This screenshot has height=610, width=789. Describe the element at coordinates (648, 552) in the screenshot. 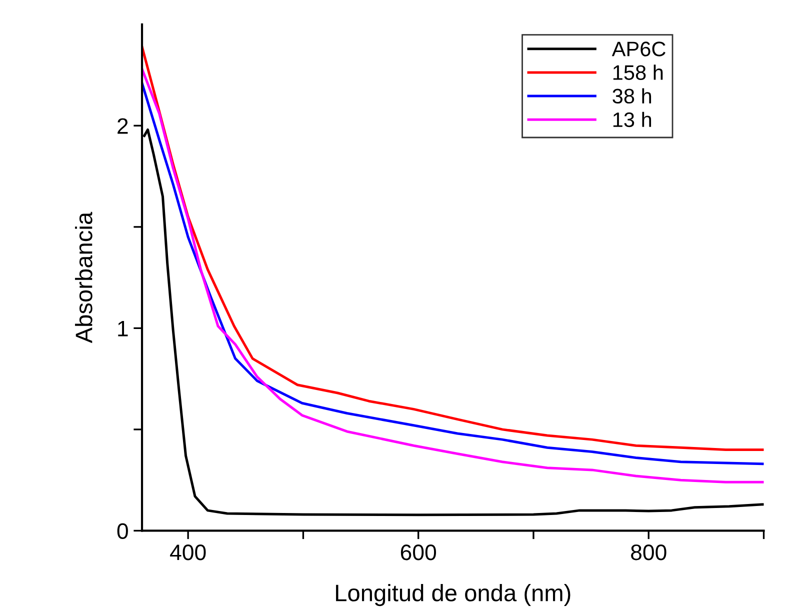

I see `x-tick-label: 800` at that location.